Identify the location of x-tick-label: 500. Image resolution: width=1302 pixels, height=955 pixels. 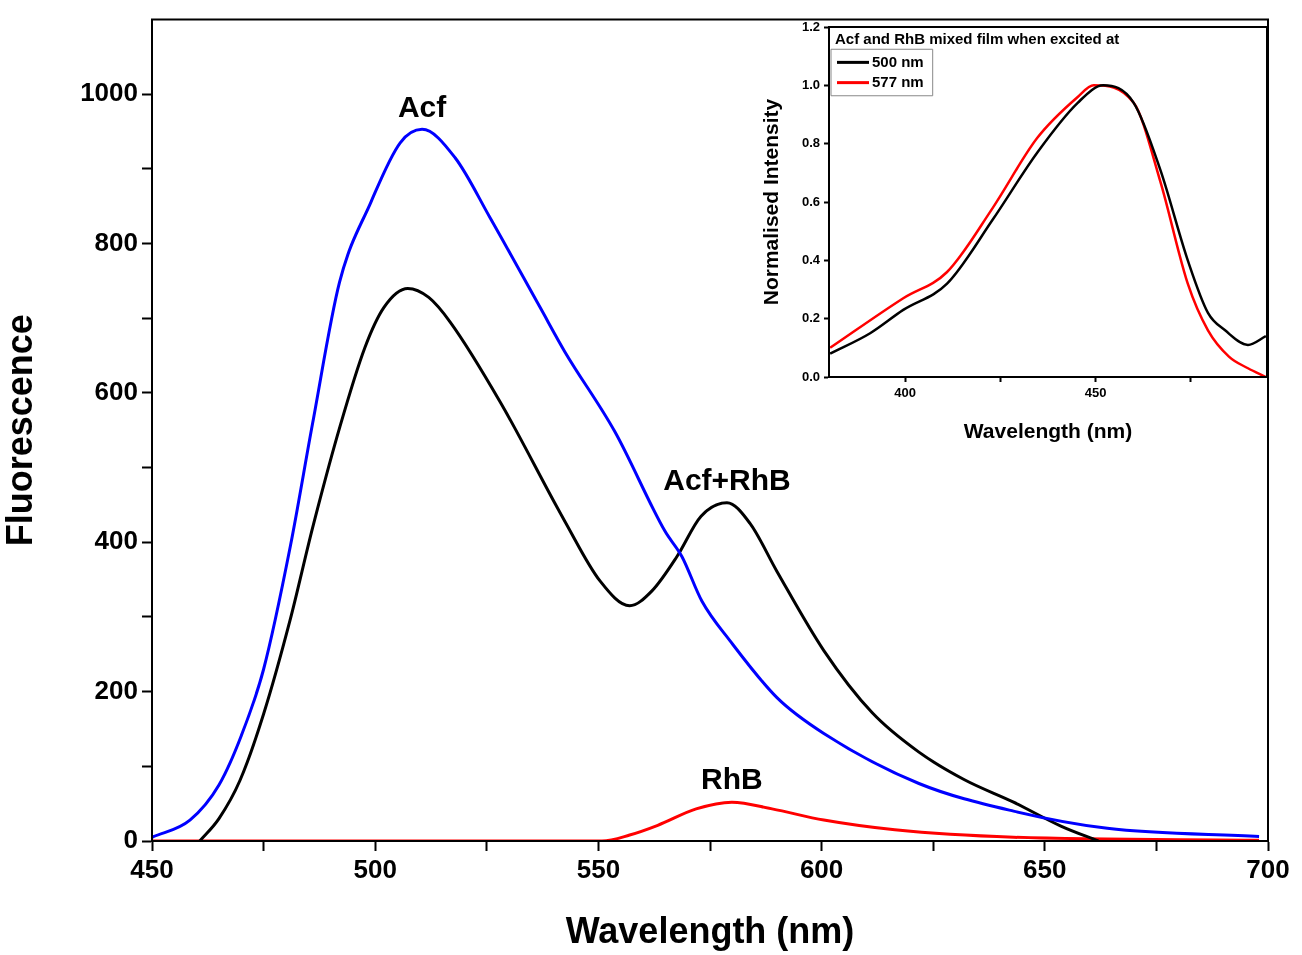
(375, 868).